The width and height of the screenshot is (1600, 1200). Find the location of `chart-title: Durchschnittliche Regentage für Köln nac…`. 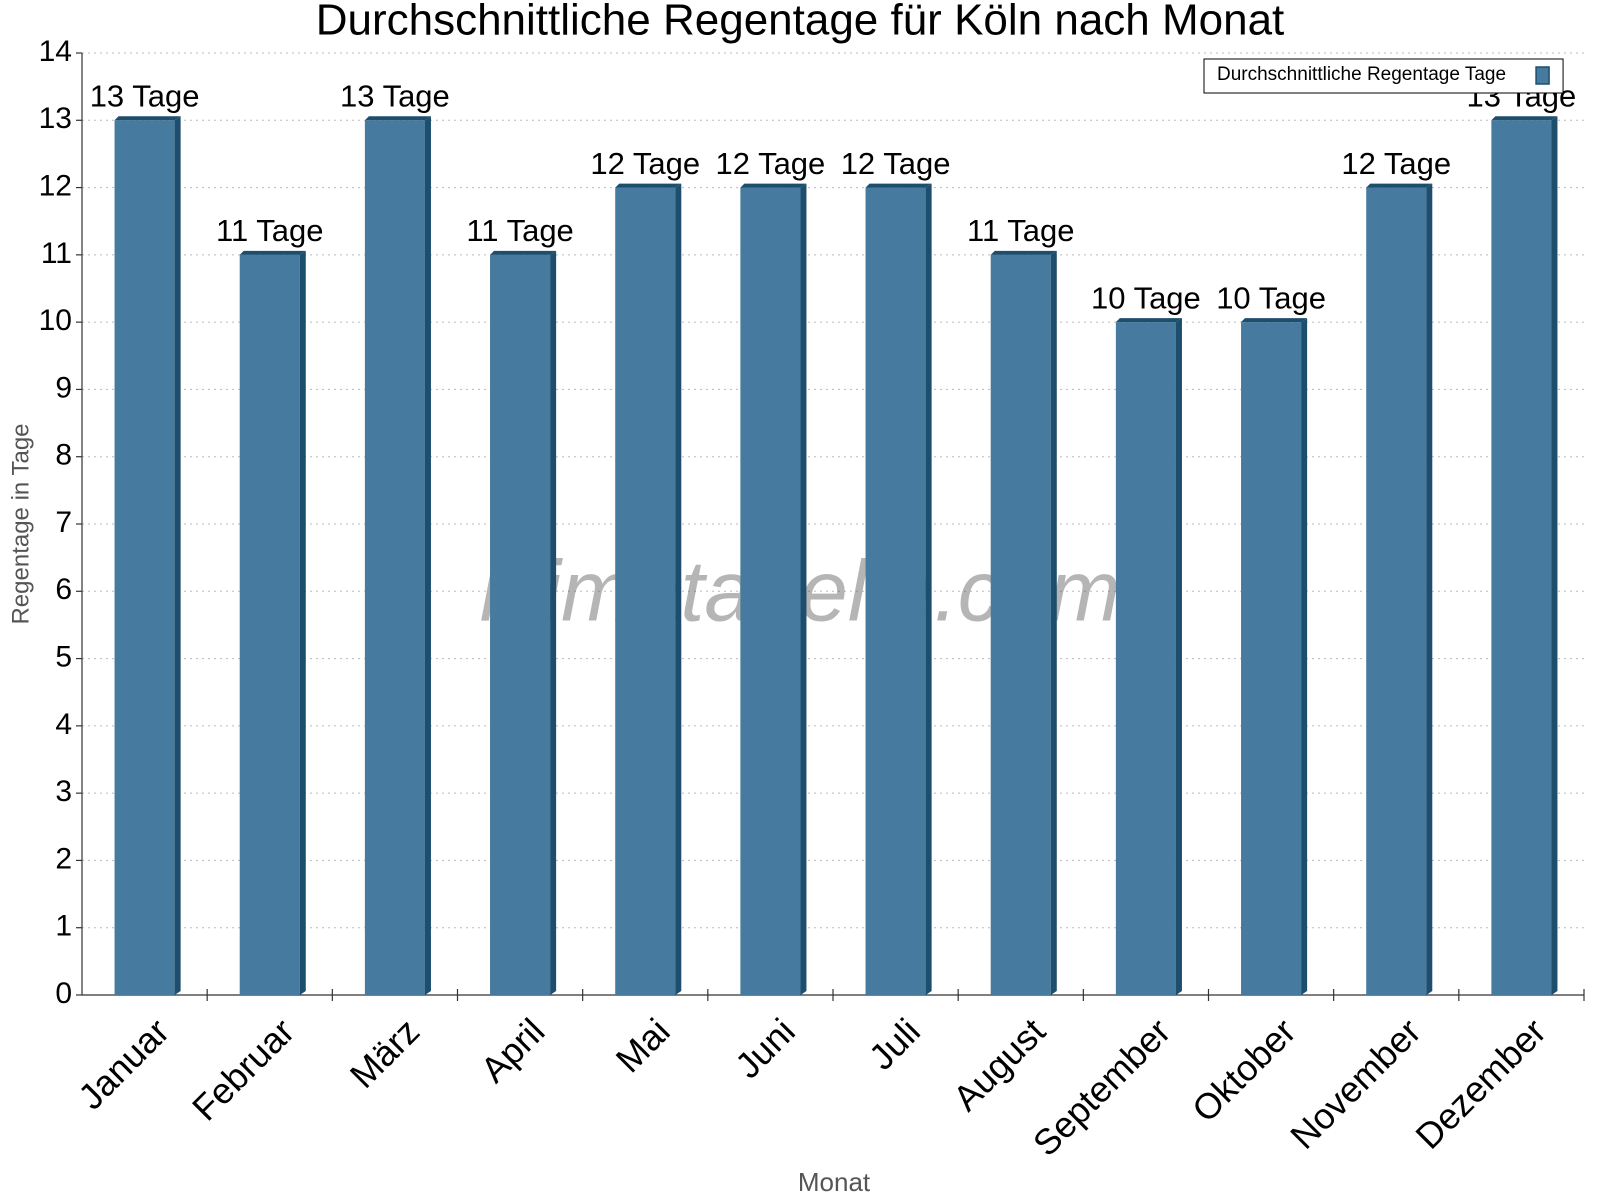

chart-title: Durchschnittliche Regentage für Köln nac… is located at coordinates (800, 22).